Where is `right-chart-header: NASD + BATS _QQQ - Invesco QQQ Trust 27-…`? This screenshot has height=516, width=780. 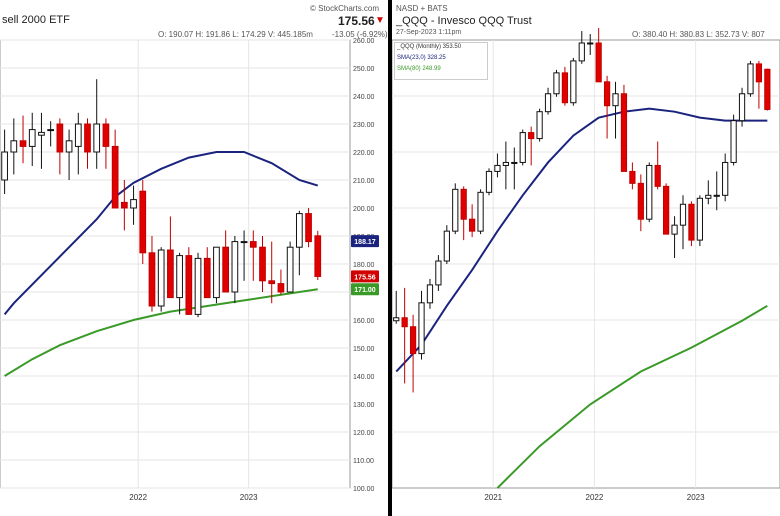
right-chart-header: NASD + BATS _QQQ - Invesco QQQ Trust 27-… is located at coordinates (586, 20).